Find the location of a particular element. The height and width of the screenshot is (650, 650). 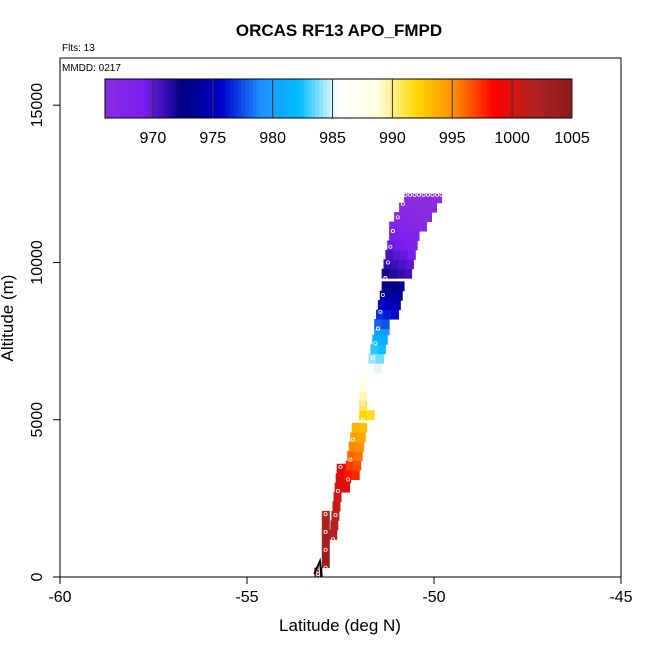

colorbar-tick-label: 1005 is located at coordinates (572, 138).